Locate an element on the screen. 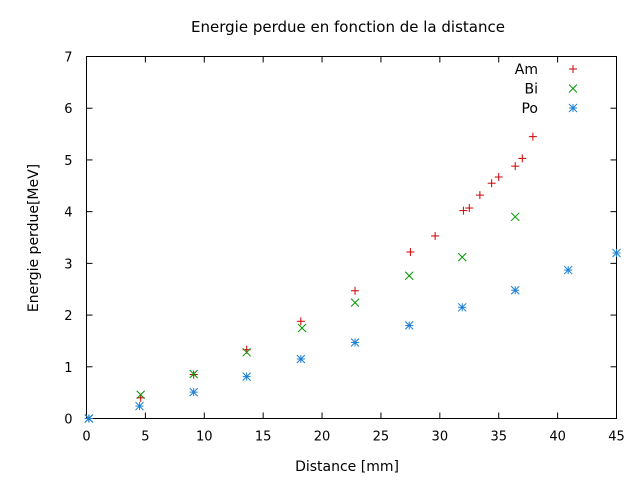 The height and width of the screenshot is (480, 640). y-axis-label: Energie perdue[MeV] is located at coordinates (34, 238).